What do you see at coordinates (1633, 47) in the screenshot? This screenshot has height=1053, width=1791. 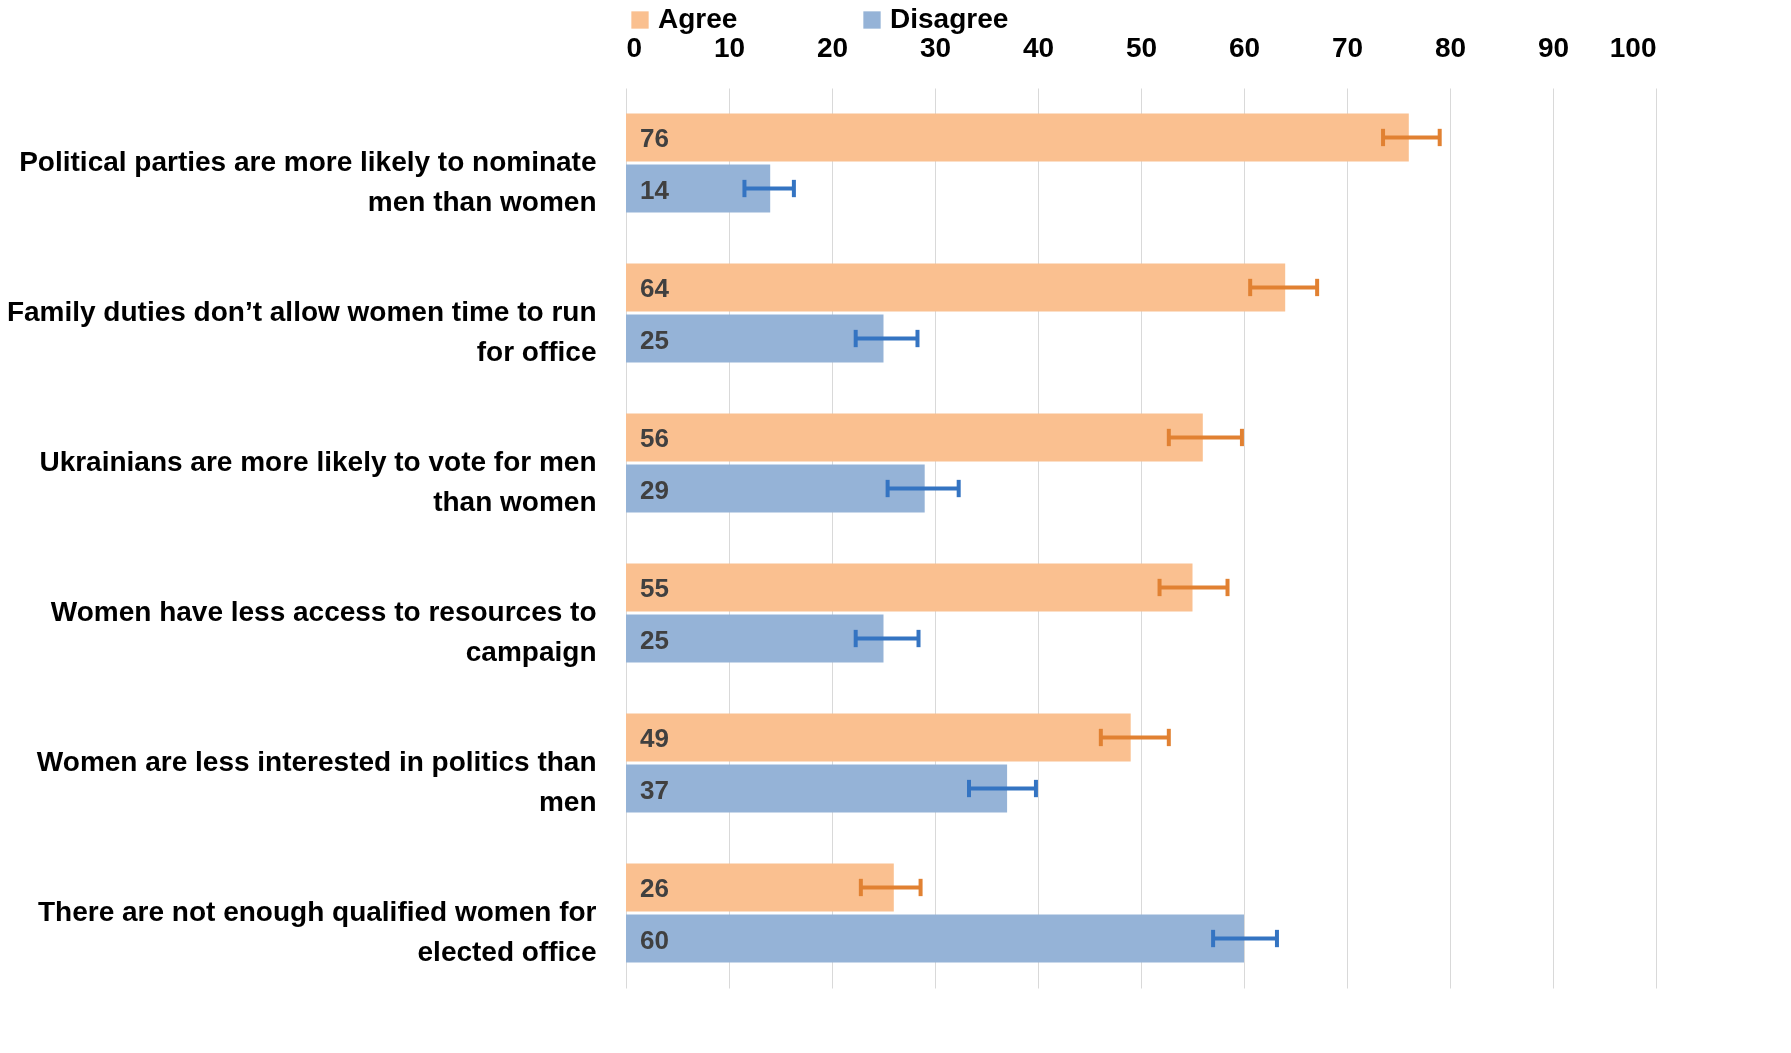 I see `x-tick-label: 100` at bounding box center [1633, 47].